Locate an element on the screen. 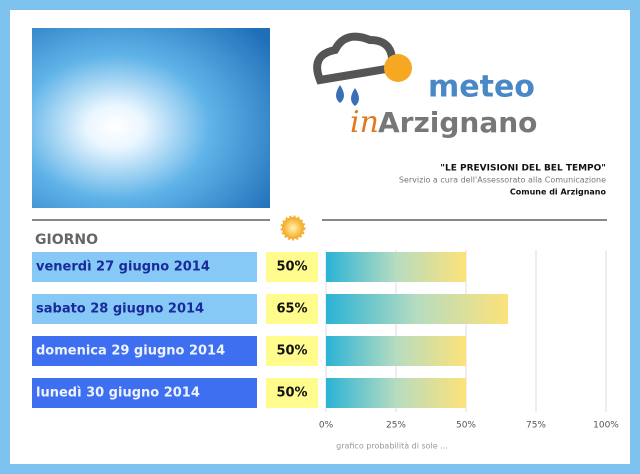 The image size is (640, 474). municipality: Comune di Arzignano is located at coordinates (558, 192).